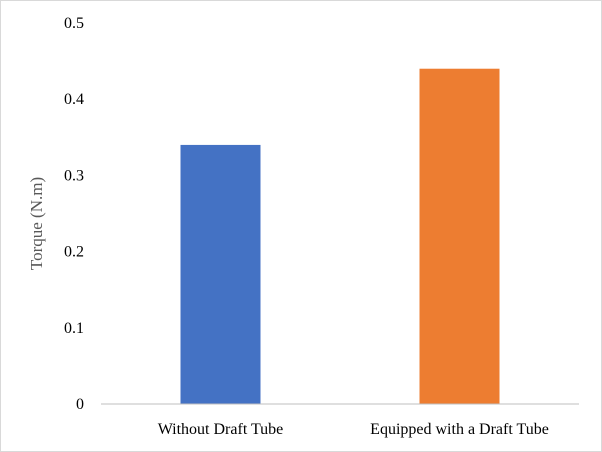 Image resolution: width=602 pixels, height=452 pixels. I want to click on x-category-label: Without Draft Tube, so click(221, 429).